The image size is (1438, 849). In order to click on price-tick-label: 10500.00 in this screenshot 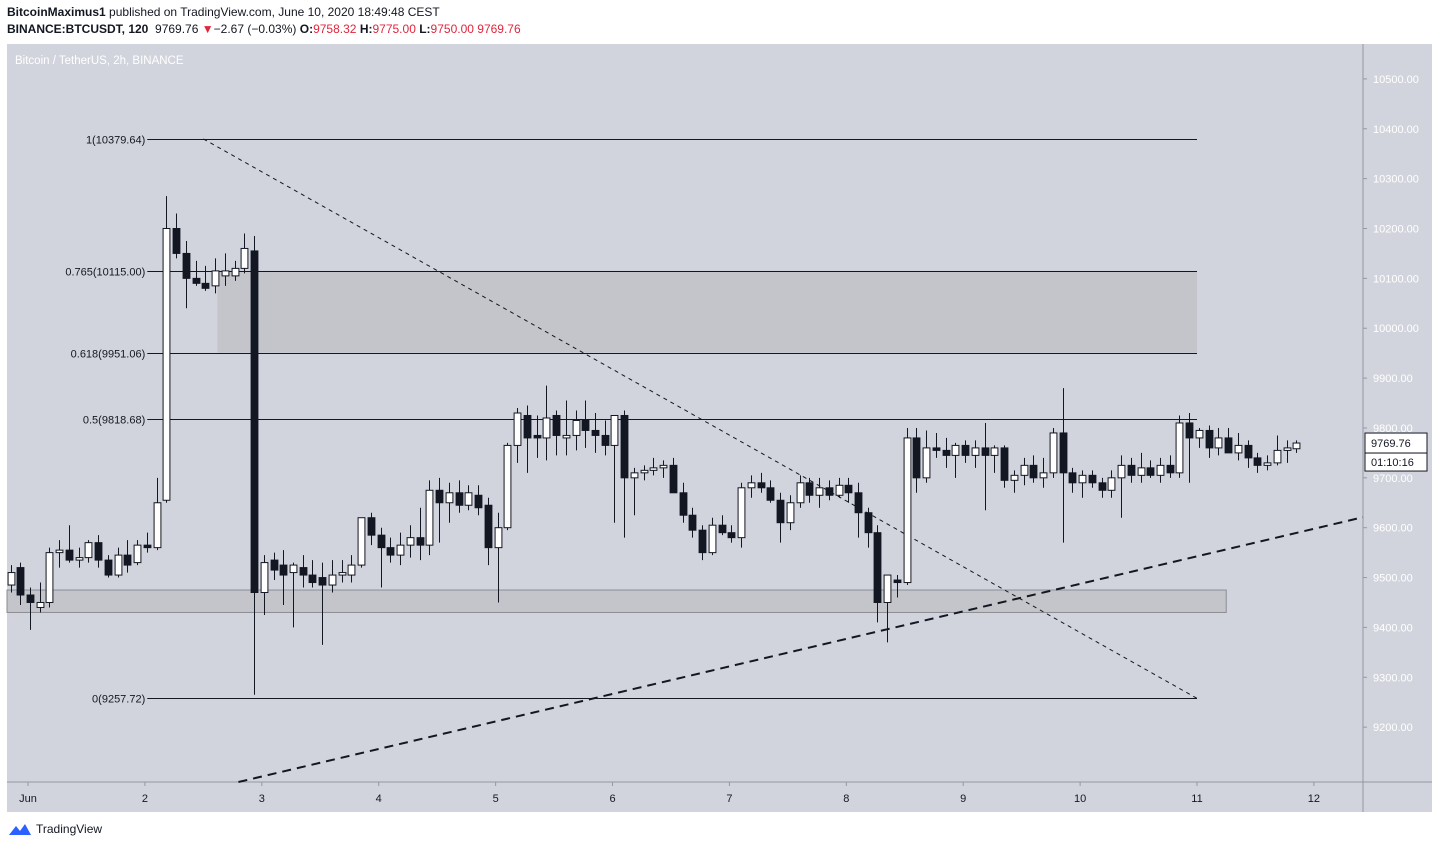, I will do `click(1396, 80)`.